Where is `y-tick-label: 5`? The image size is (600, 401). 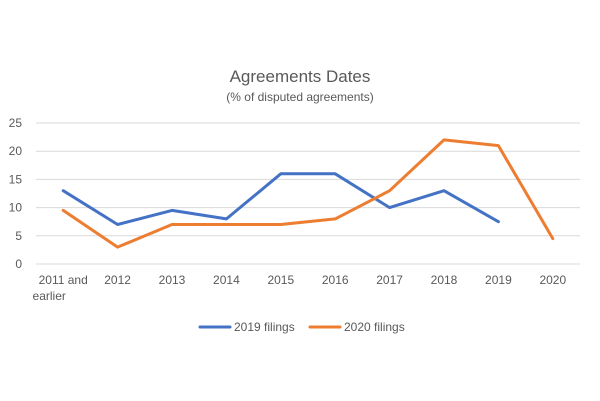
y-tick-label: 5 is located at coordinates (18, 236).